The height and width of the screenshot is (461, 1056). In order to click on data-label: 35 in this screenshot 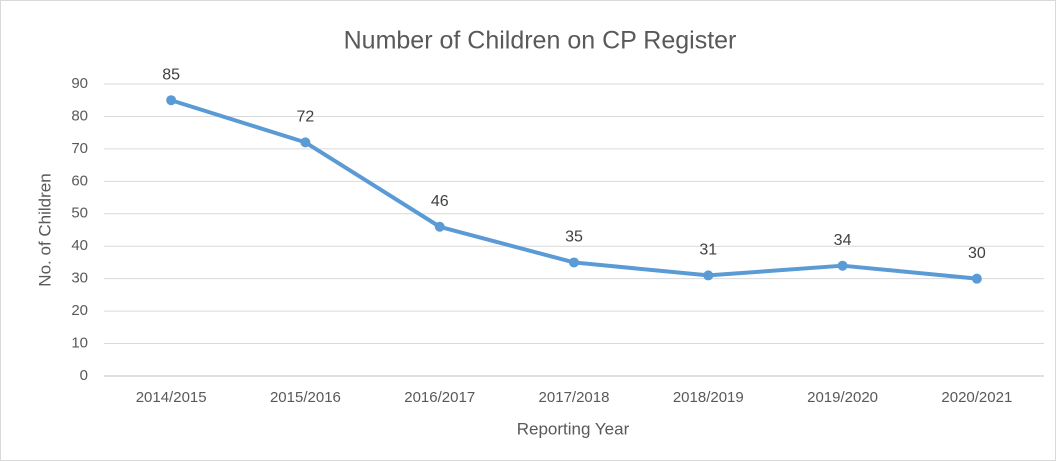, I will do `click(574, 237)`.